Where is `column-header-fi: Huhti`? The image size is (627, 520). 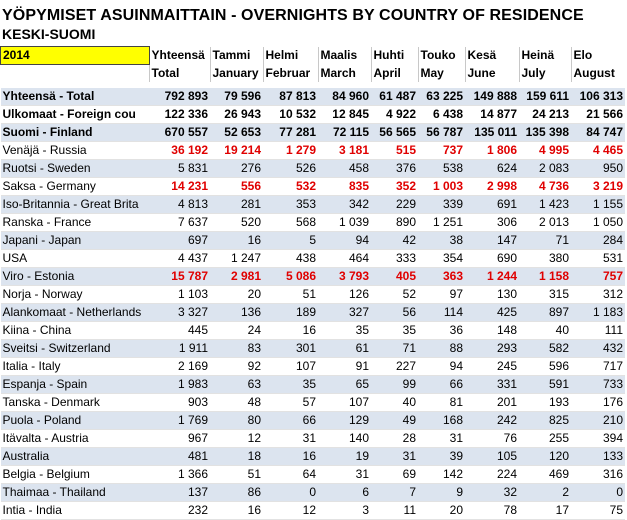
column-header-fi: Huhti is located at coordinates (394, 55).